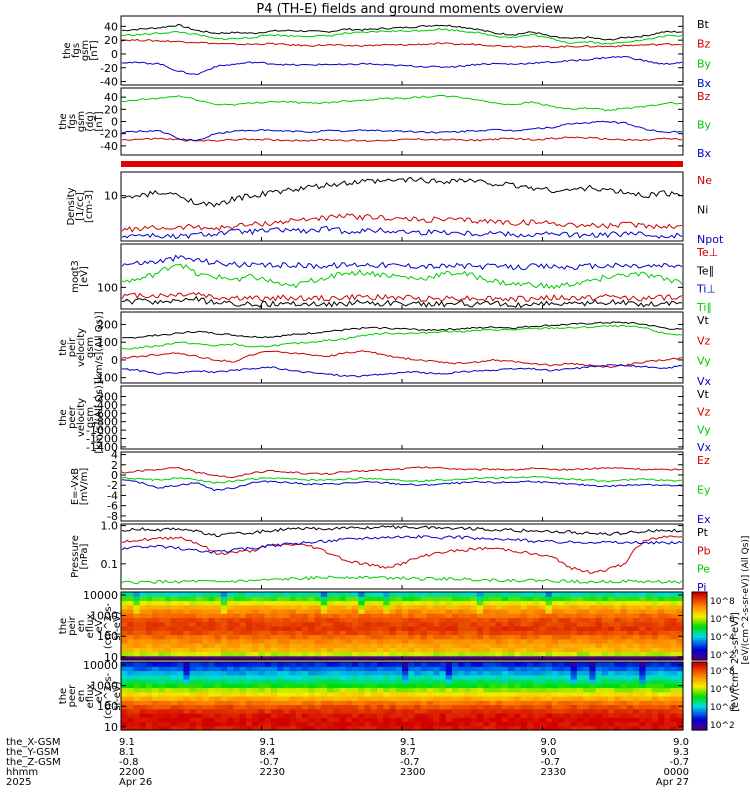  I want to click on tick-hhmm: 2200, so click(131, 772).